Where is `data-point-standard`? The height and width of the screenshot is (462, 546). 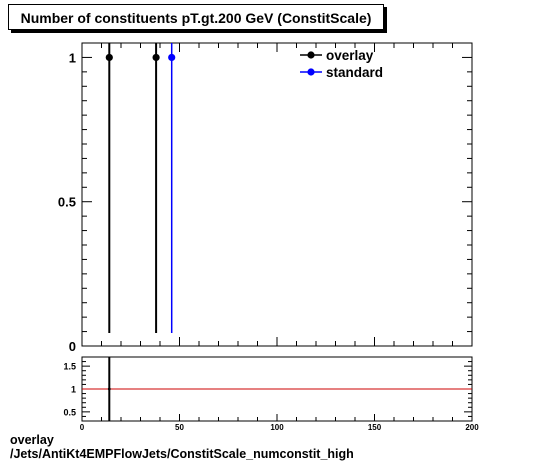 data-point-standard is located at coordinates (172, 57).